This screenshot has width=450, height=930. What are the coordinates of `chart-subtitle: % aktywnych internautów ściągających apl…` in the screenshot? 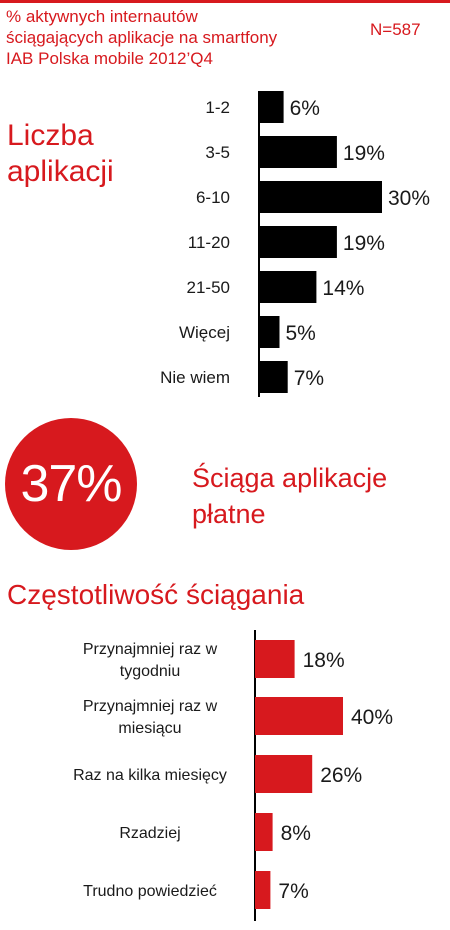 It's located at (171, 37).